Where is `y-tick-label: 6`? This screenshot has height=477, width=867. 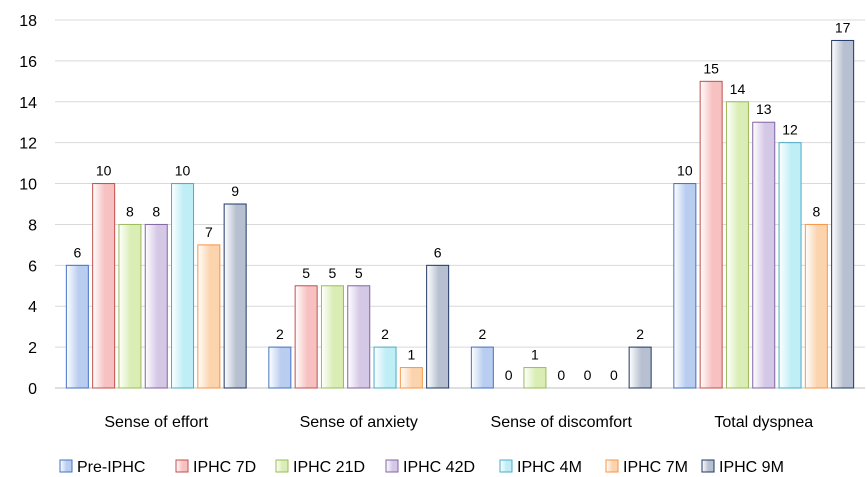 y-tick-label: 6 is located at coordinates (32, 266).